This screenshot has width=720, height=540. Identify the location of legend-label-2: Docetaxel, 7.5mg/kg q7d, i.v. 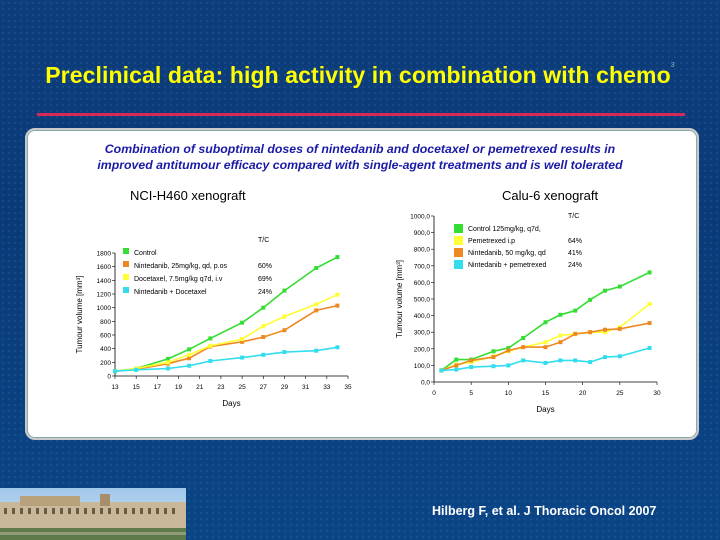
(178, 279).